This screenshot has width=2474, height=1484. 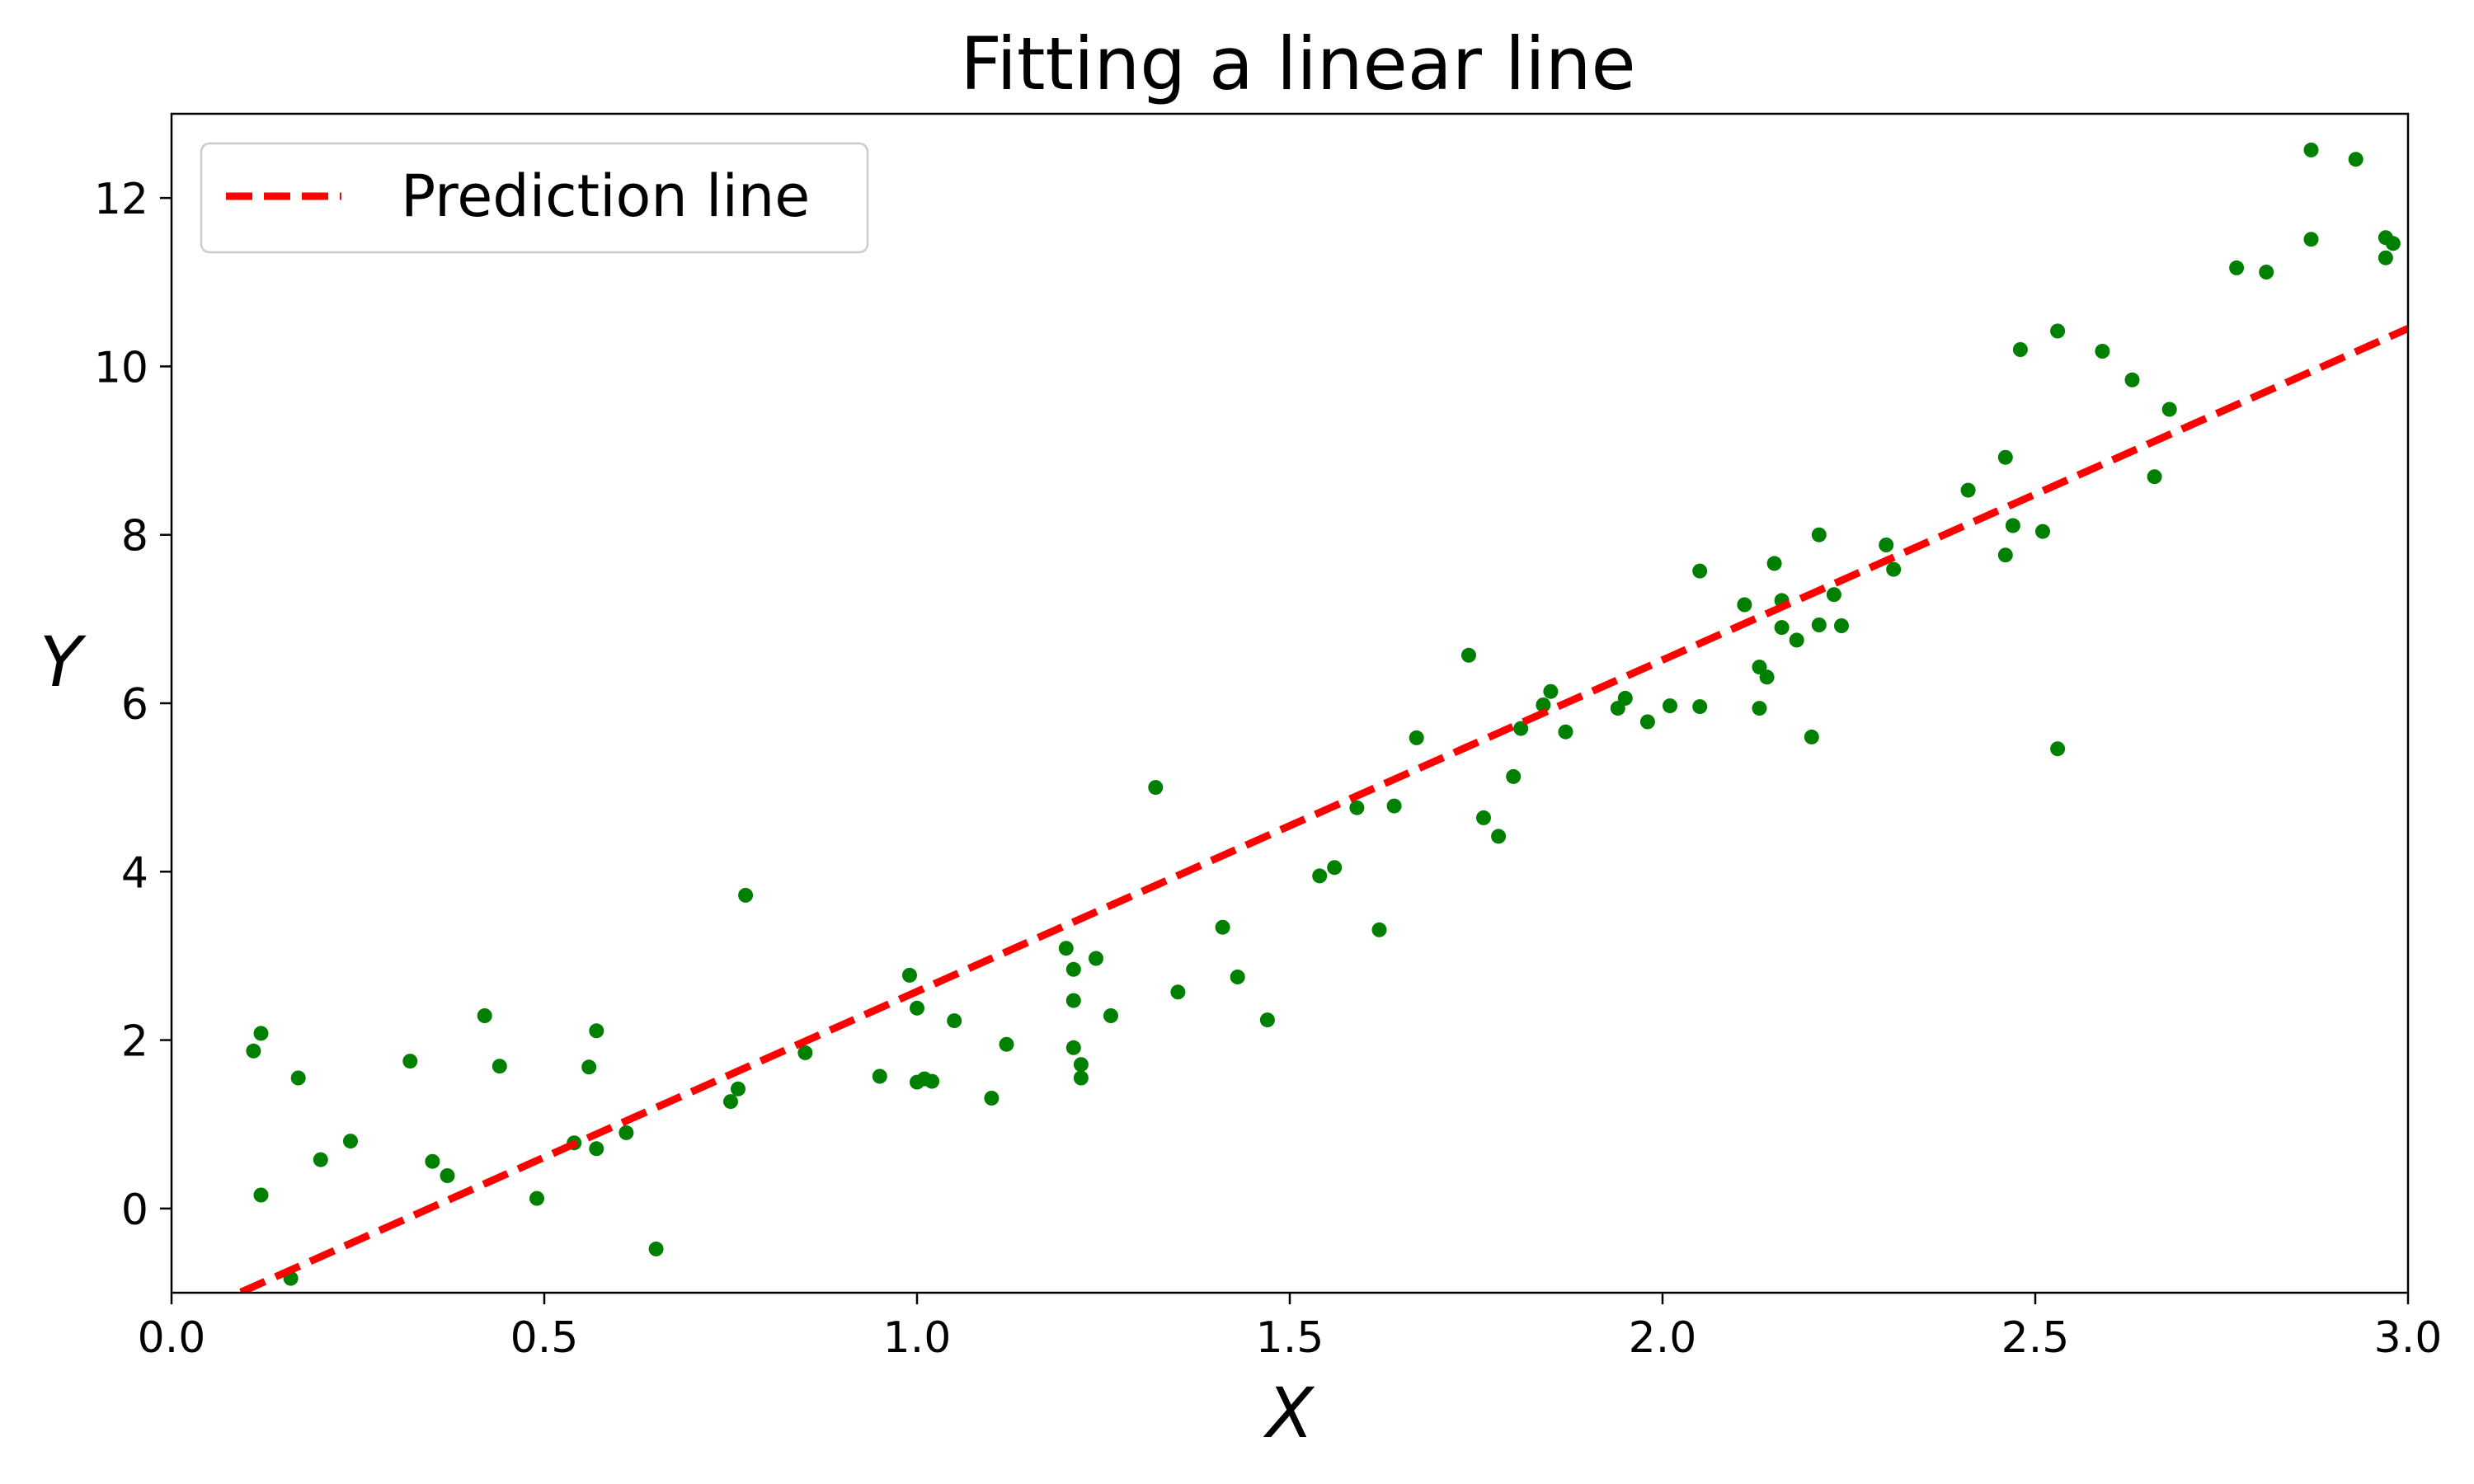 I want to click on legend: Prediction line, so click(x=534, y=198).